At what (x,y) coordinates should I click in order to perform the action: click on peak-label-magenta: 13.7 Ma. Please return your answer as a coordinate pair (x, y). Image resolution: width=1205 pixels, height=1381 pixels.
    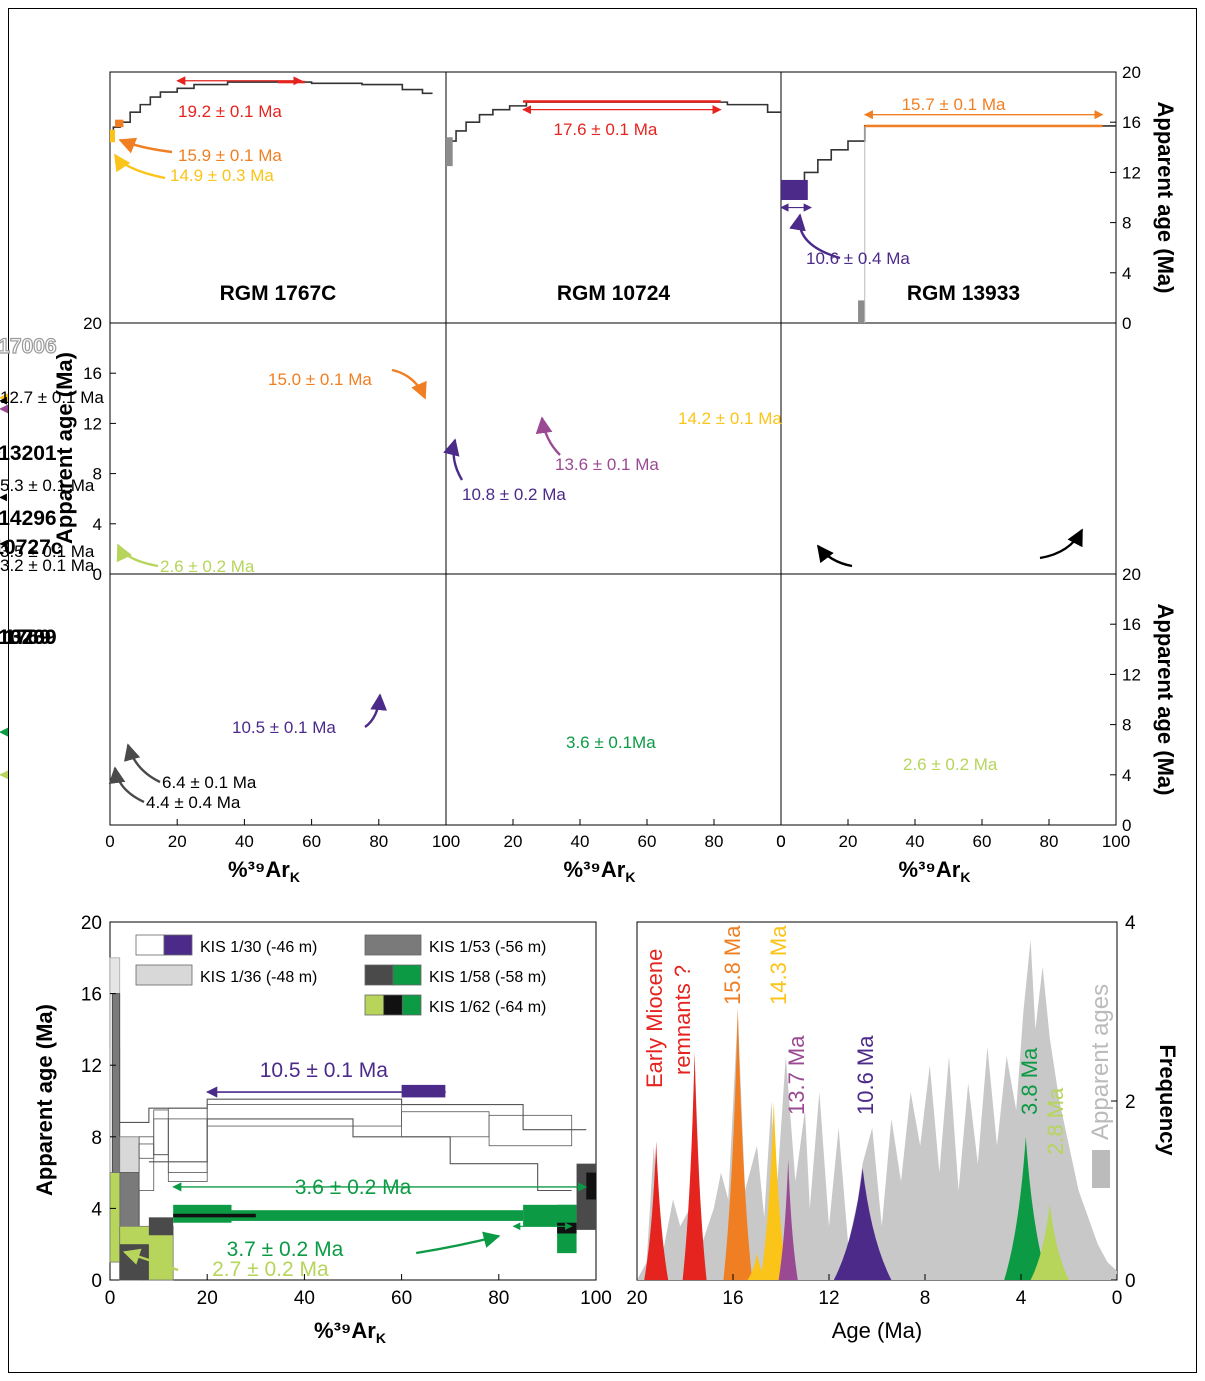
    Looking at the image, I should click on (796, 1075).